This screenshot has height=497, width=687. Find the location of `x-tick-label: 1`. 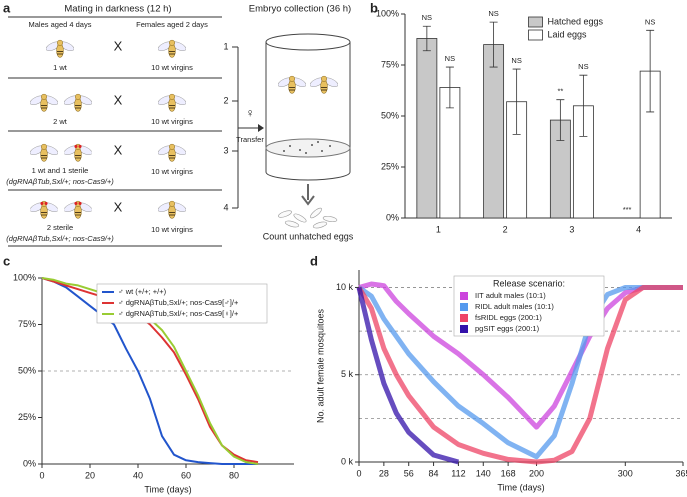

x-tick-label: 1 is located at coordinates (438, 229).